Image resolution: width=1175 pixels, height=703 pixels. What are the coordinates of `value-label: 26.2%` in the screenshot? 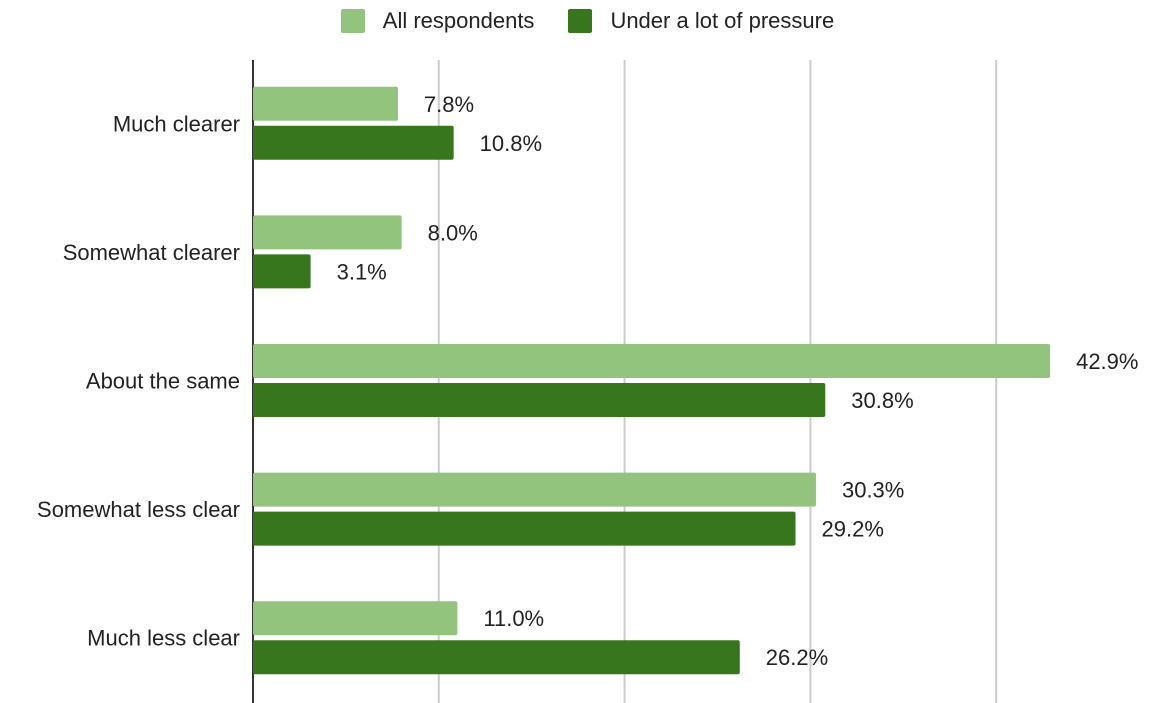 It's located at (797, 657).